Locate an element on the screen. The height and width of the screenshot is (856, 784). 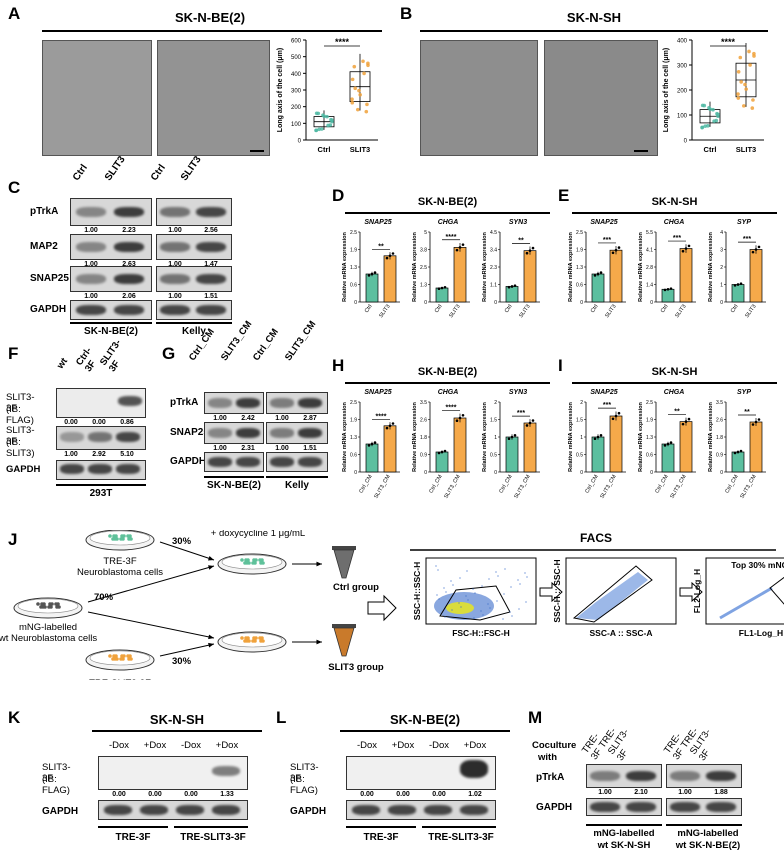
y-tick-label: 0.5 is located at coordinates (579, 456).